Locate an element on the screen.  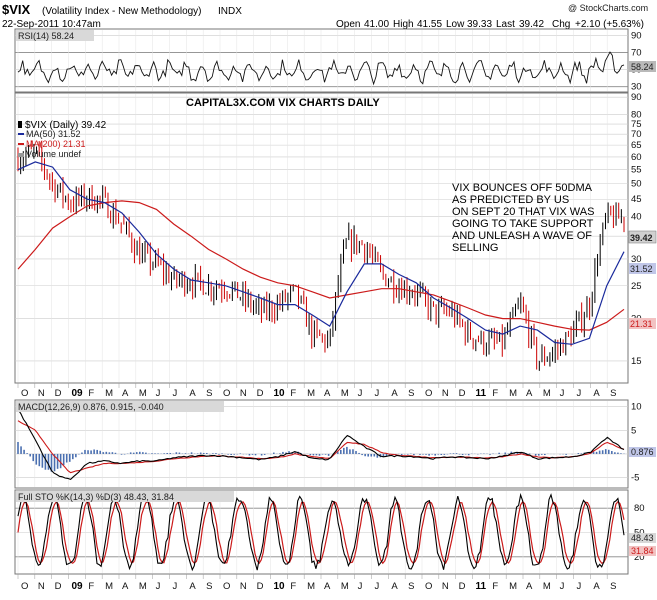
sto-k-line is located at coordinates (321, 532).